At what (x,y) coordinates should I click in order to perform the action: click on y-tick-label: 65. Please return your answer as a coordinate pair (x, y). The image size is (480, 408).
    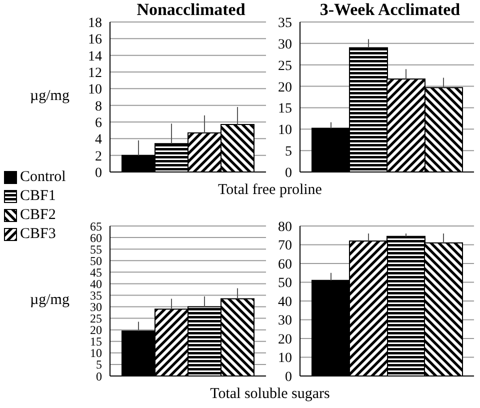
    Looking at the image, I should click on (96, 226).